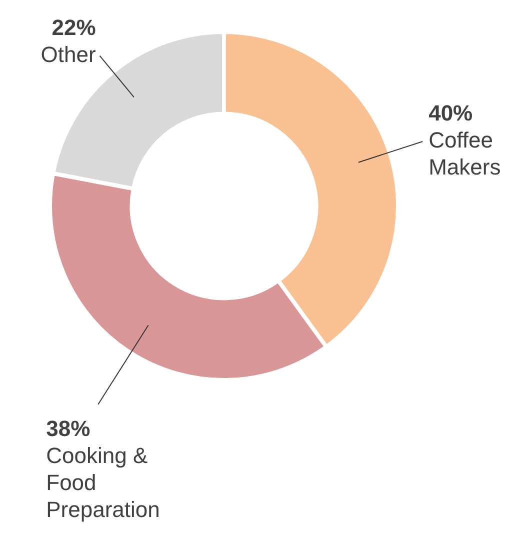 Image resolution: width=531 pixels, height=557 pixels. Describe the element at coordinates (103, 482) in the screenshot. I see `slice-label: Cooking & Food Preparation` at that location.